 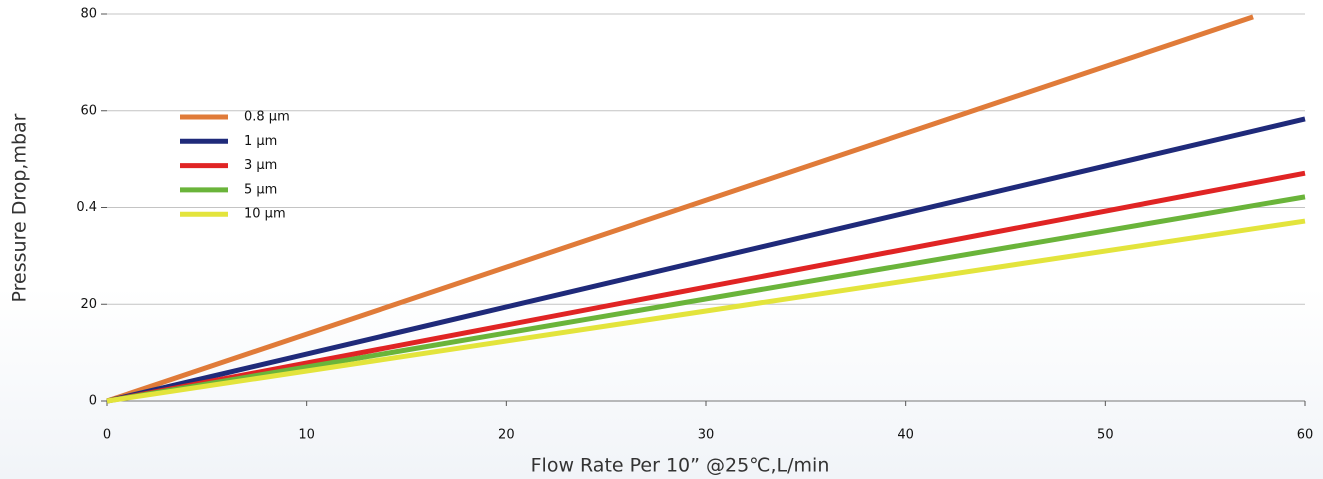 I want to click on x-tick-label: 60, so click(x=1305, y=435).